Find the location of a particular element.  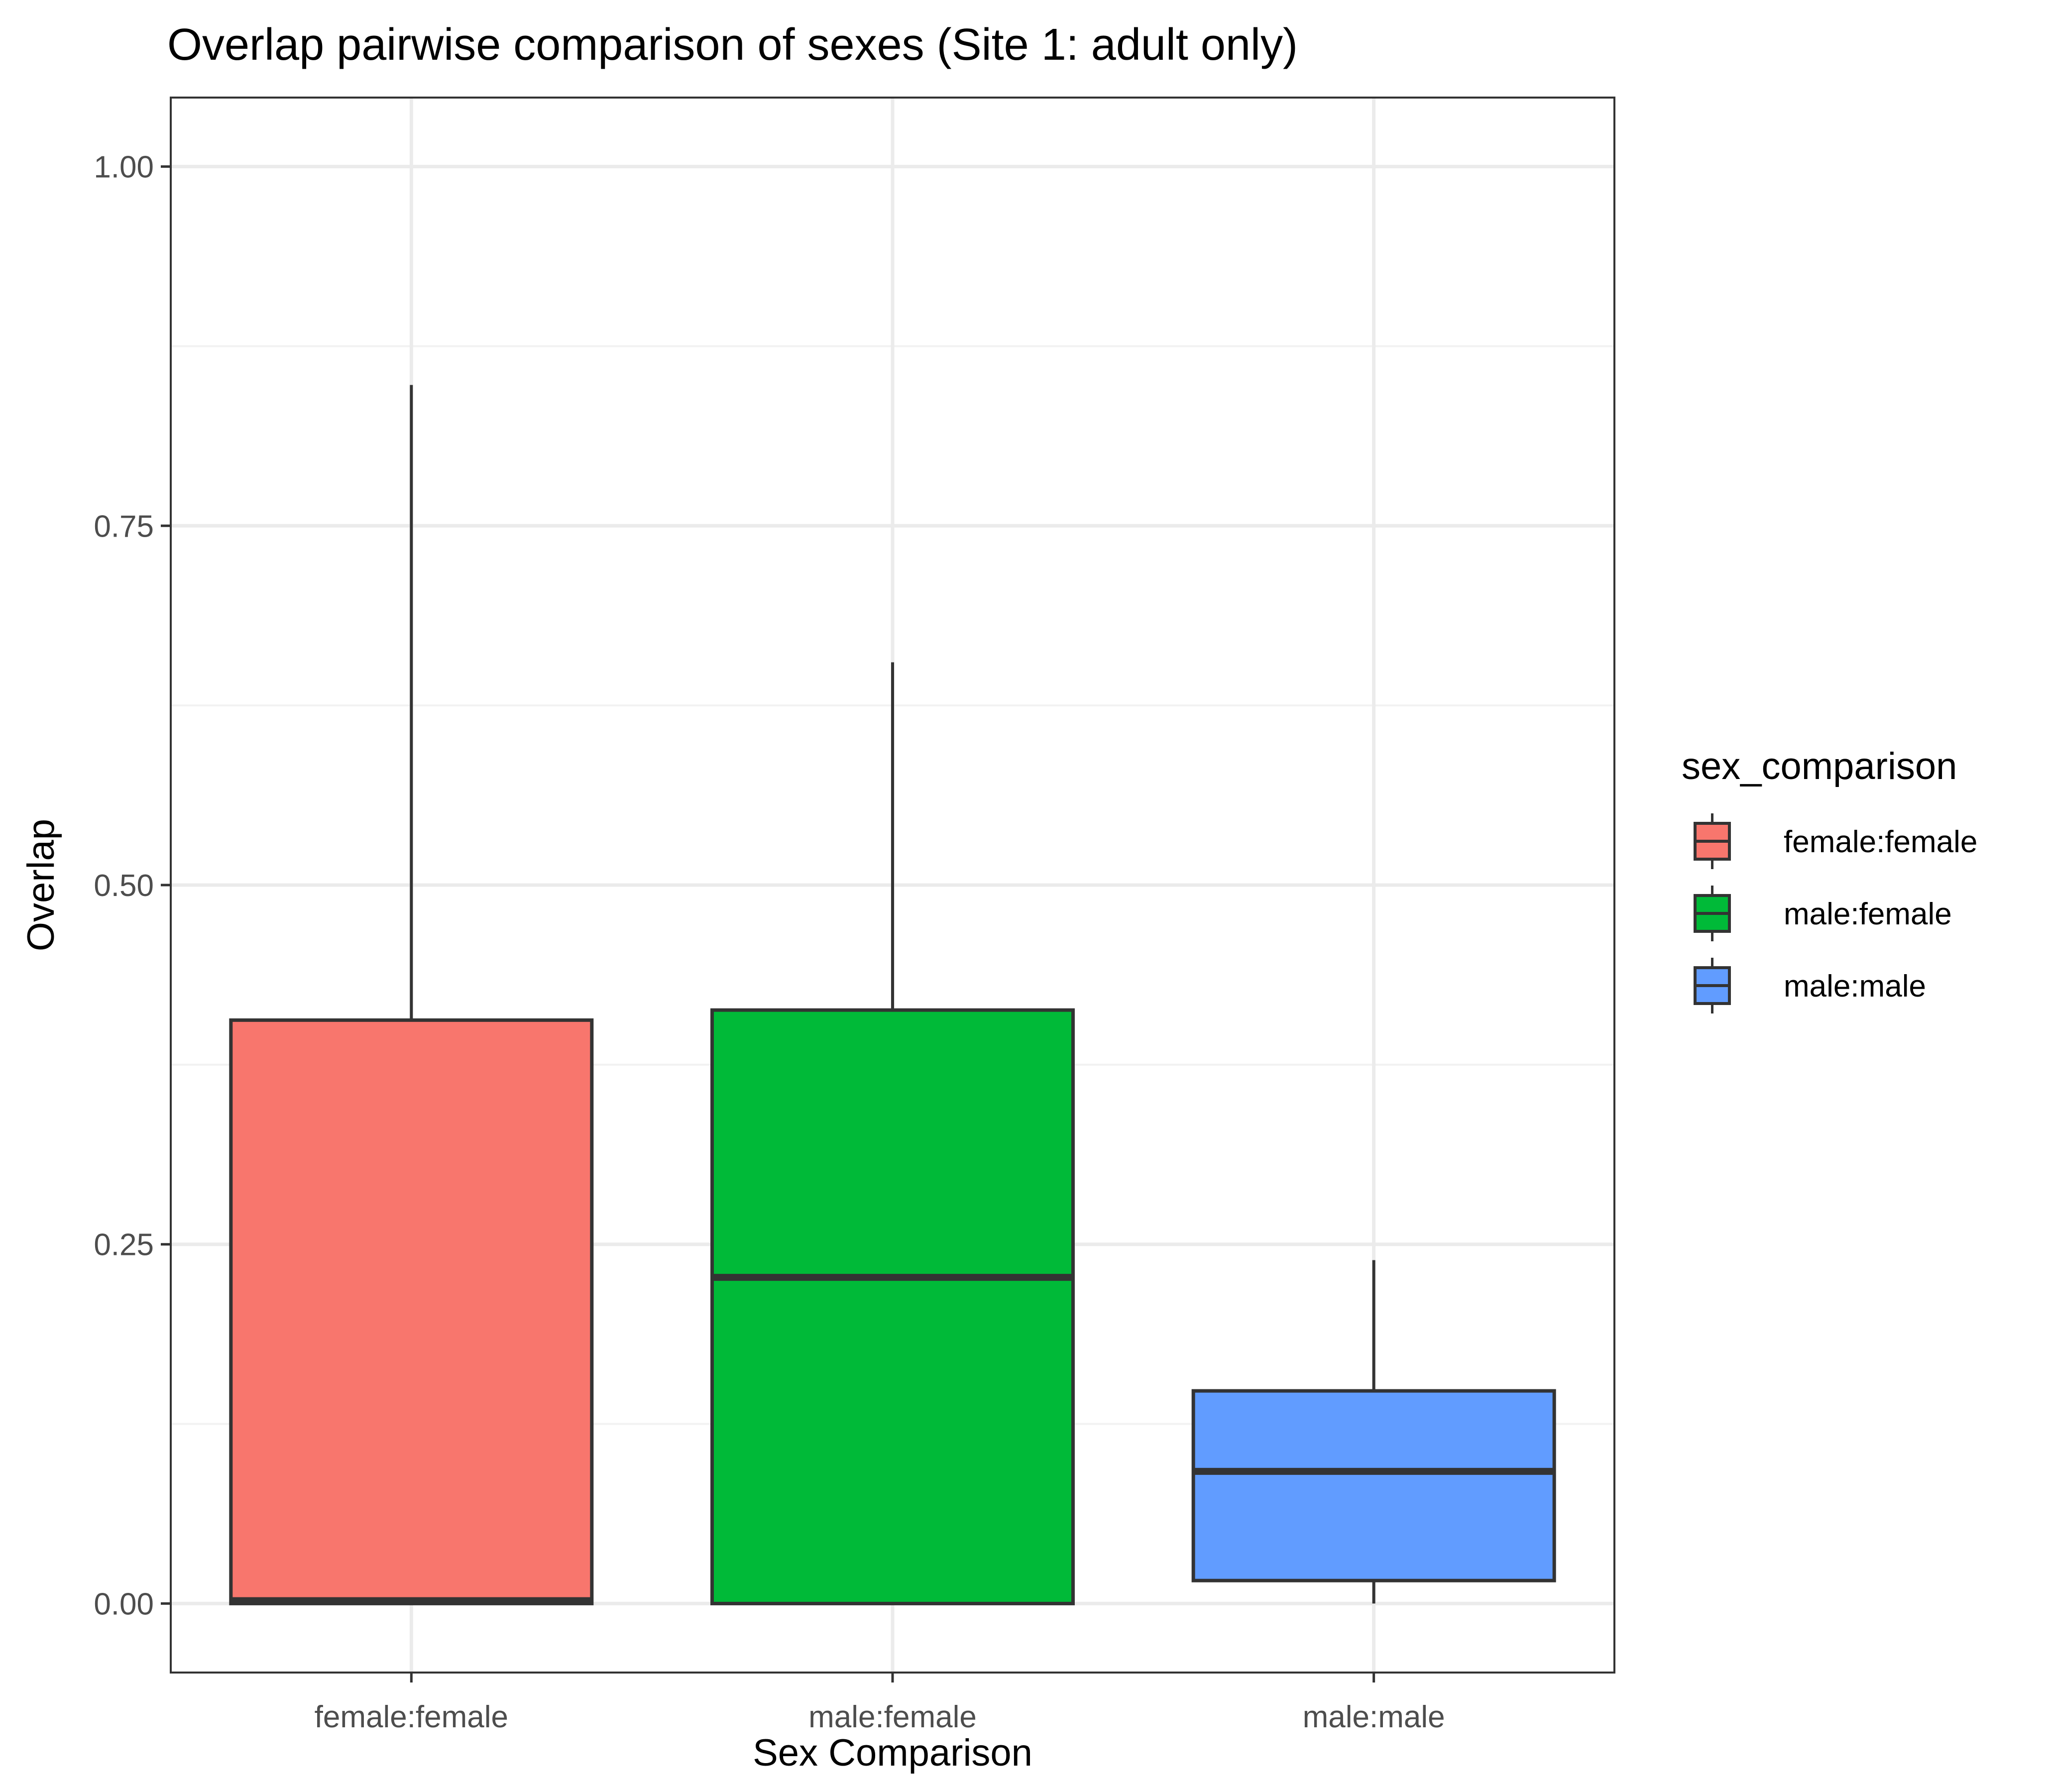

legend-item: male:male is located at coordinates (1810, 986).